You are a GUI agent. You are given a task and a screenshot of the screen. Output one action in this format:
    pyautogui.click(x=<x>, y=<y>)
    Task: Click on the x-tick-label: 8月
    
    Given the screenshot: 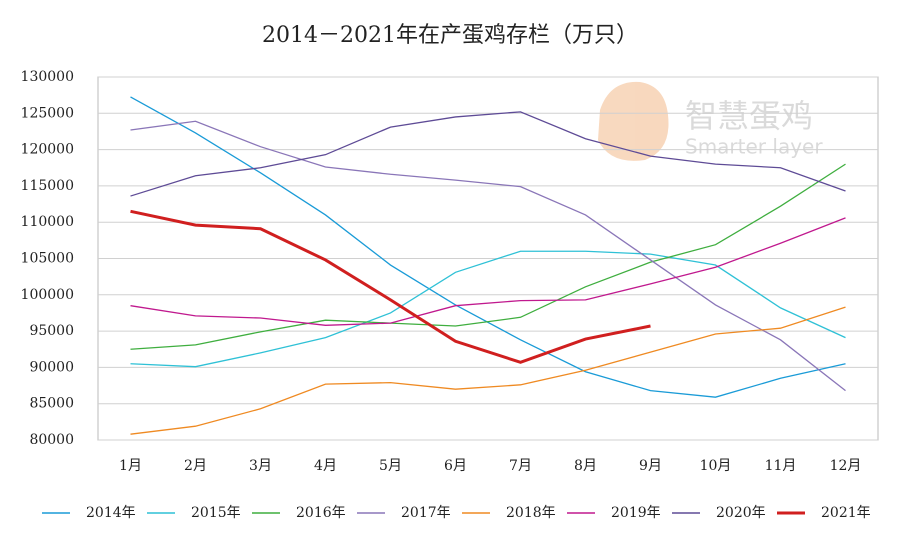 What is the action you would take?
    pyautogui.click(x=585, y=466)
    